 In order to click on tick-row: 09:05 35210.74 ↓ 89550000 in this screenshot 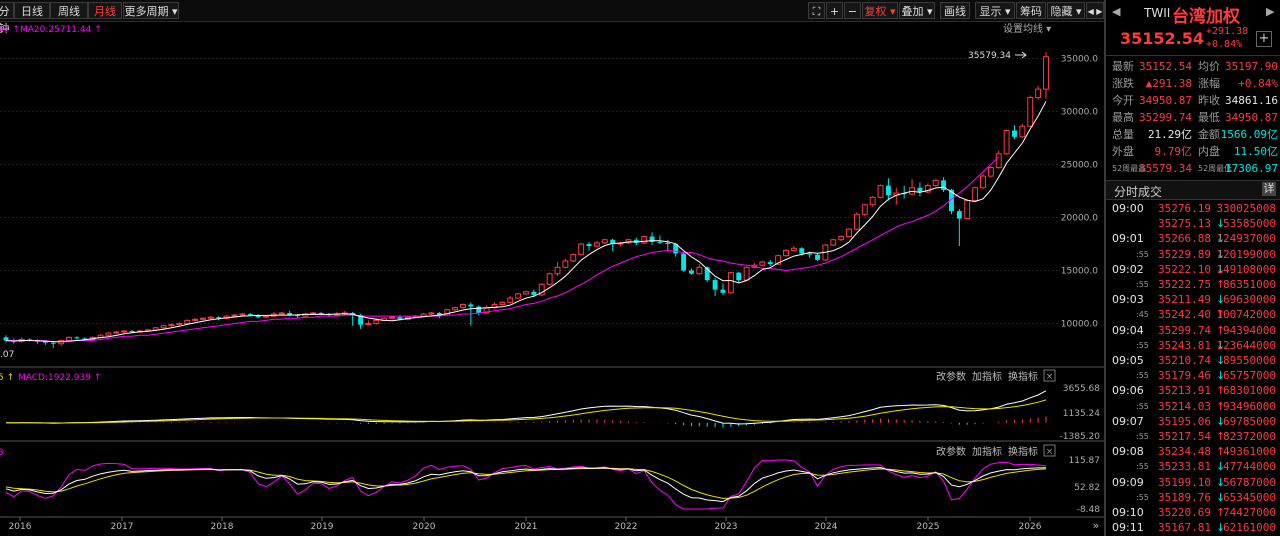, I will do `click(1193, 361)`.